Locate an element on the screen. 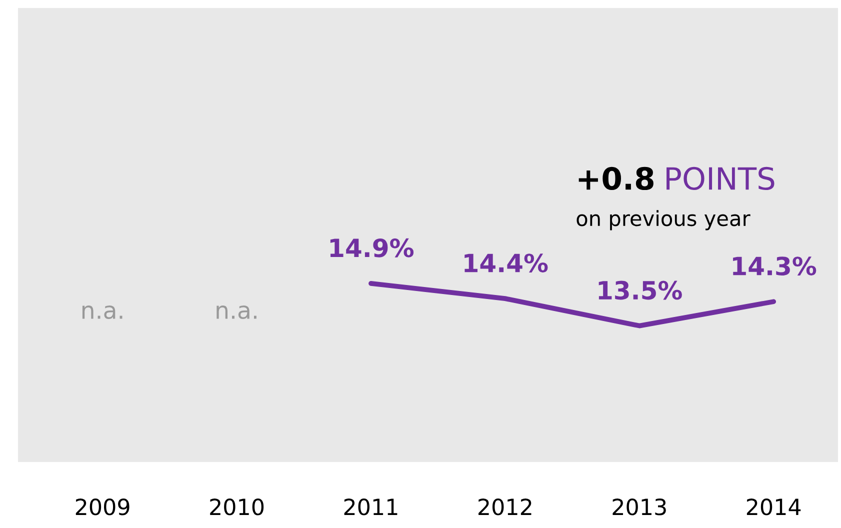 This screenshot has width=841, height=528. x-tick-label: 2012 is located at coordinates (505, 507).